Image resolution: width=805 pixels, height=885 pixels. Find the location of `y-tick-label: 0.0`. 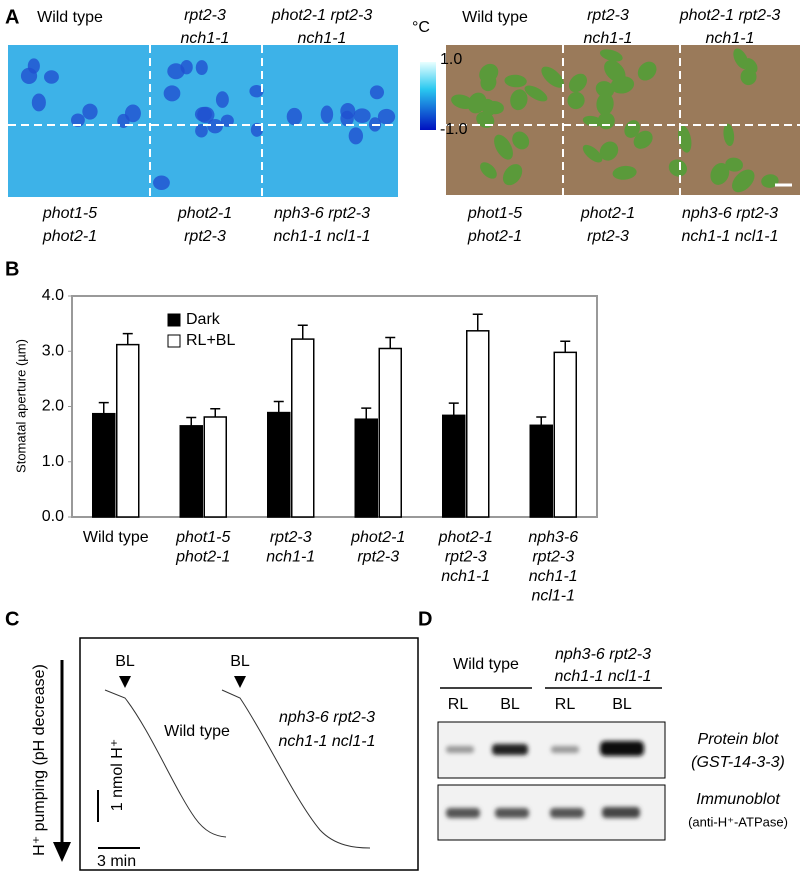

y-tick-label: 0.0 is located at coordinates (53, 516).